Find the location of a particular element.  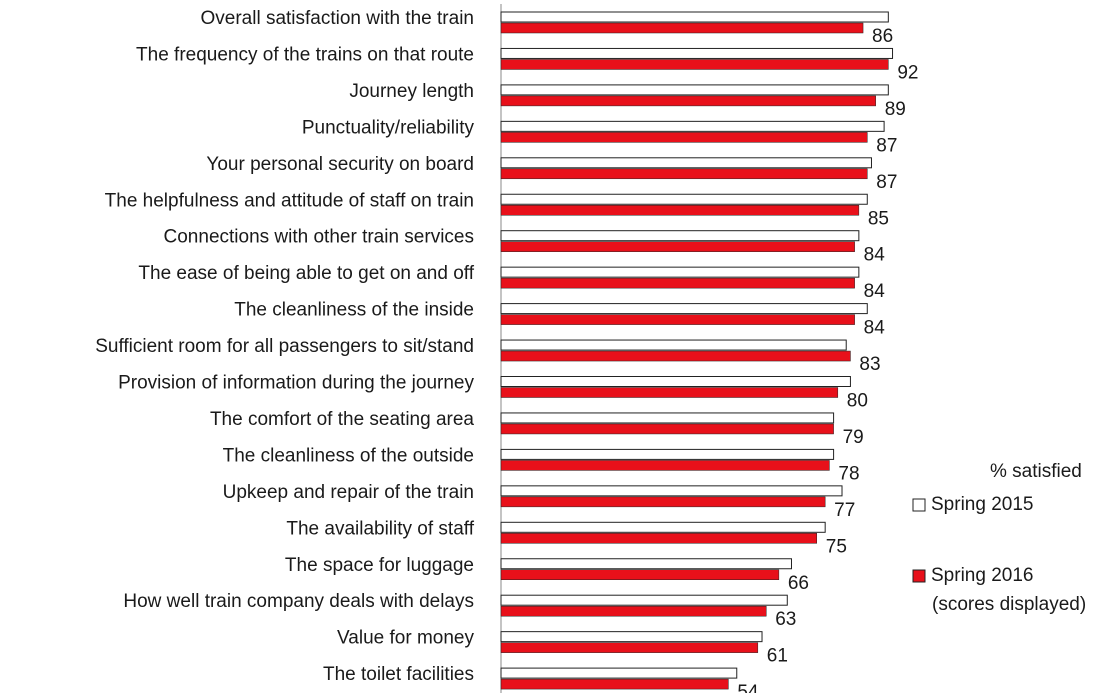

category-label: Upkeep and repair of the train is located at coordinates (348, 492).